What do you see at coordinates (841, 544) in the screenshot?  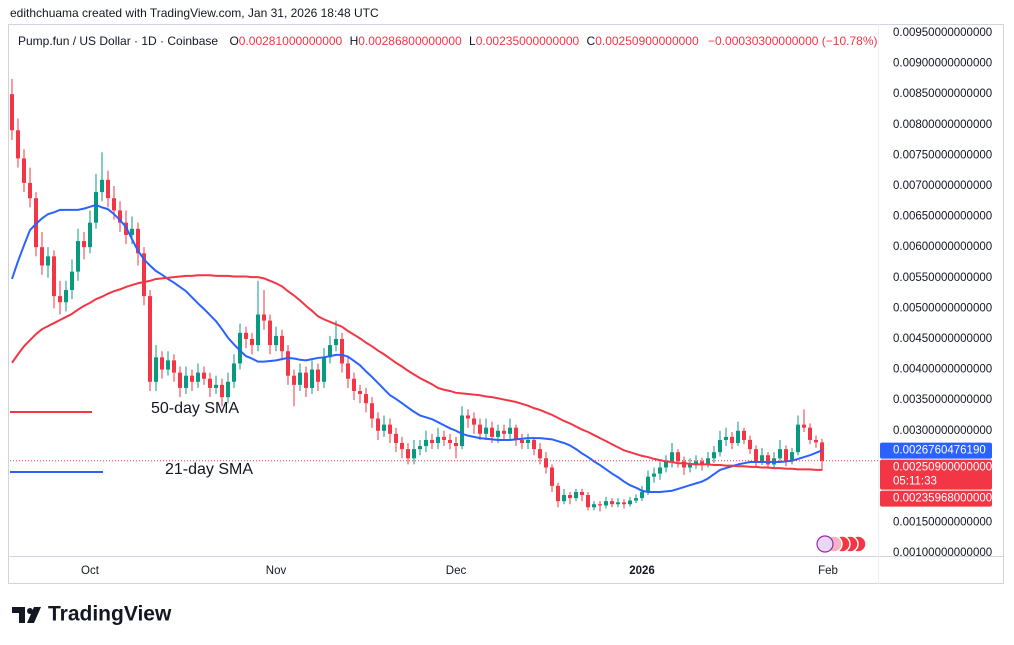 I see `flag-icons` at bounding box center [841, 544].